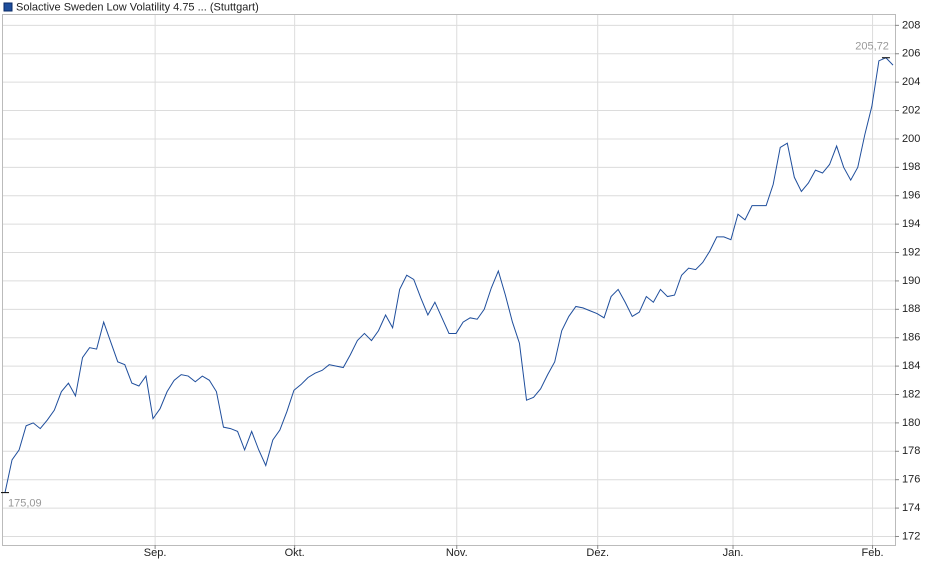  I want to click on y-tick-label: 208, so click(911, 25).